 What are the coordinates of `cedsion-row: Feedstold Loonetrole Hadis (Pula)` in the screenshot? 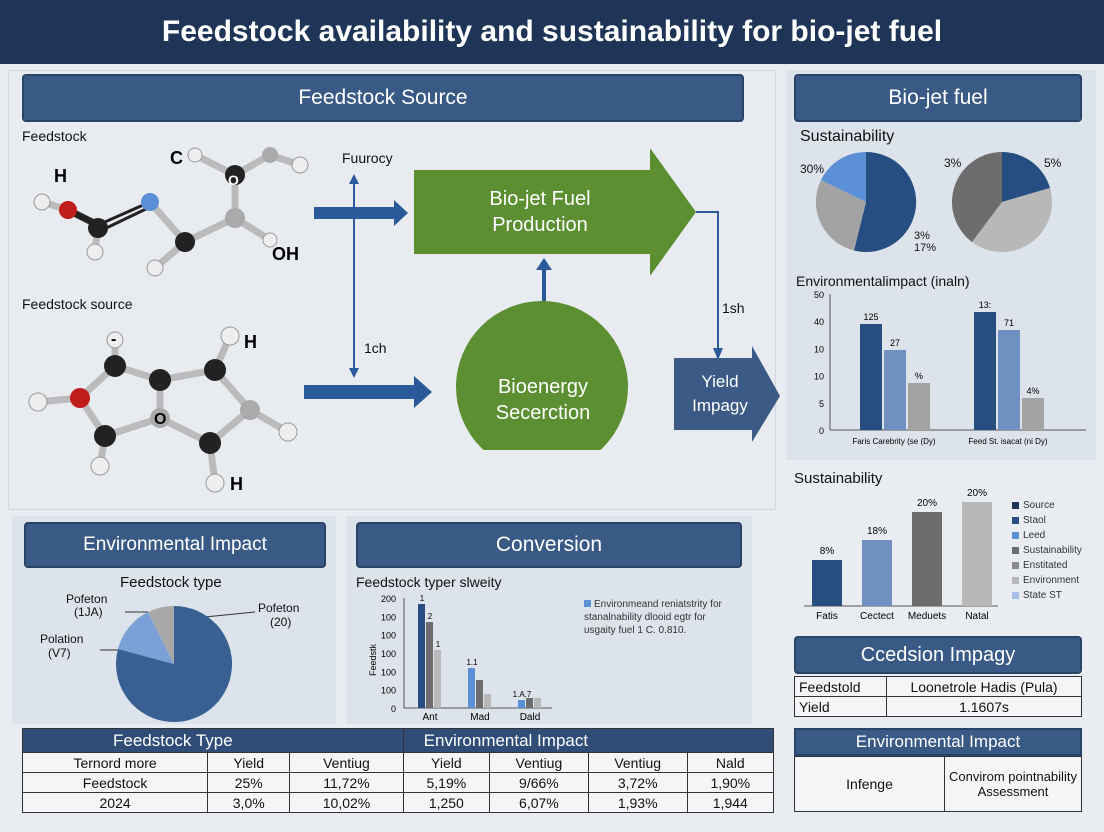 It's located at (938, 686).